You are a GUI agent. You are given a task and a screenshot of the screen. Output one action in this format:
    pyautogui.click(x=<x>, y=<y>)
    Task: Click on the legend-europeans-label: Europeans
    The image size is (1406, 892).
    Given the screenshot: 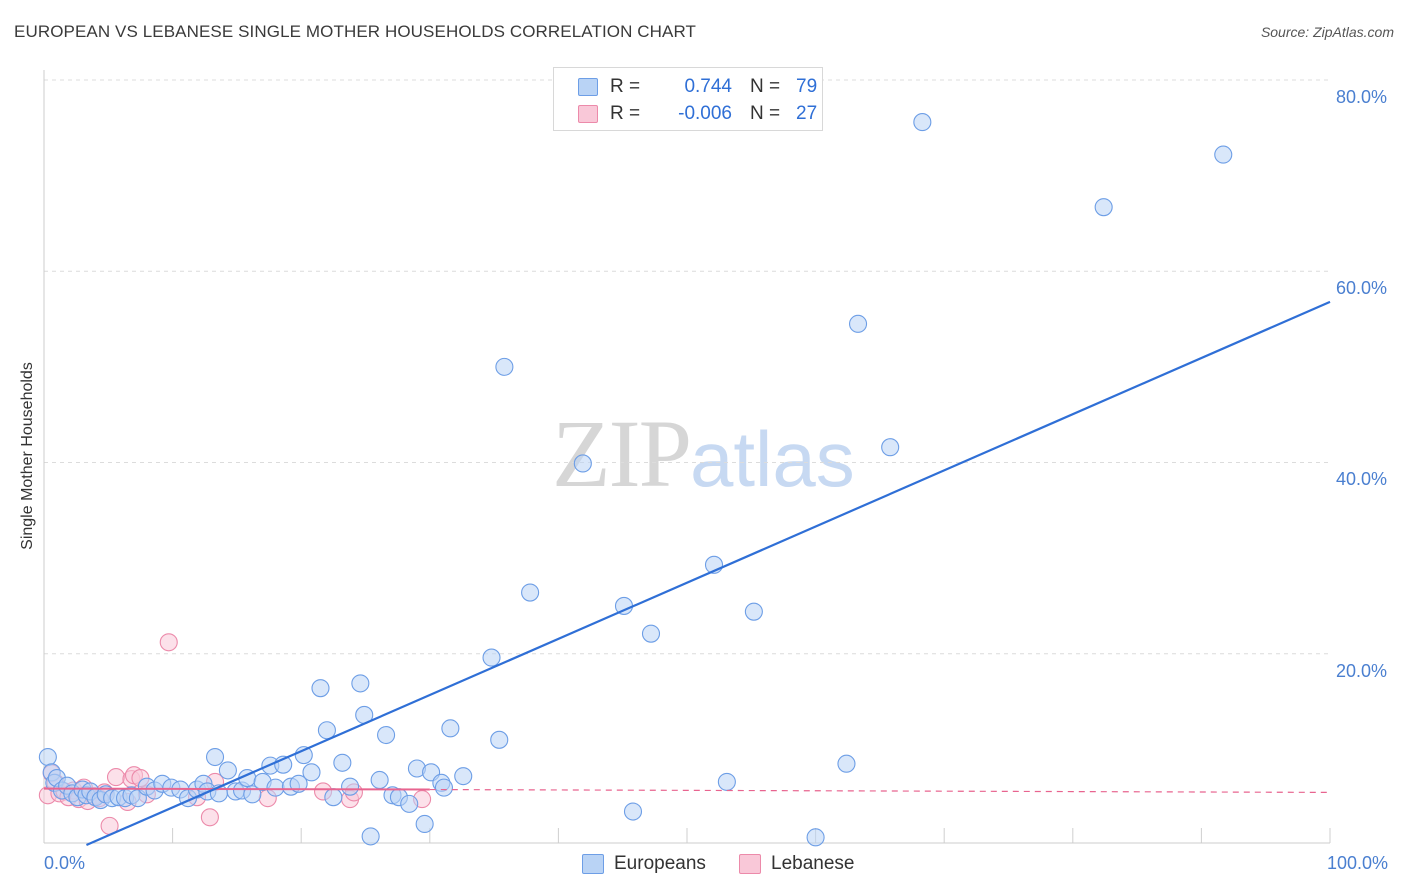 What is the action you would take?
    pyautogui.click(x=660, y=863)
    